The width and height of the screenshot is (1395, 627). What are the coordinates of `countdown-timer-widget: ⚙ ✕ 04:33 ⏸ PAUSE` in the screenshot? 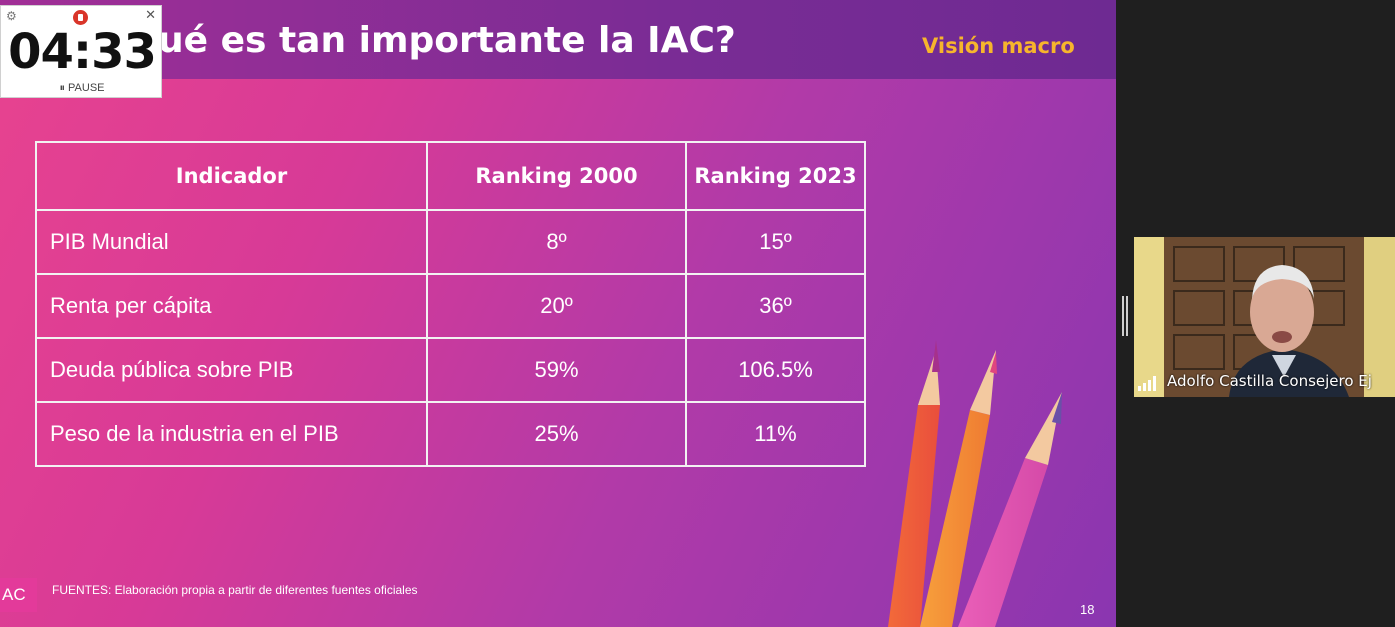 It's located at (81, 51).